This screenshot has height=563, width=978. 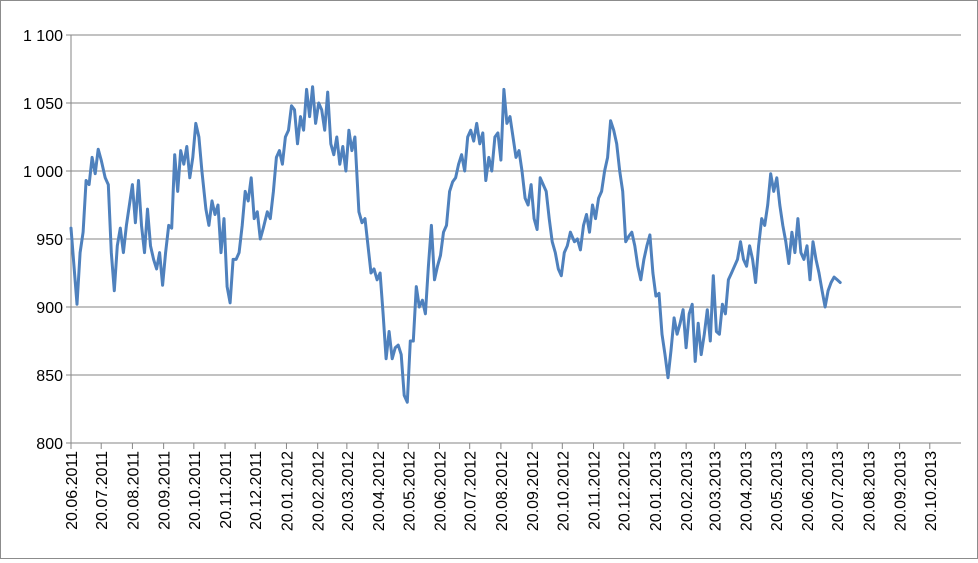 What do you see at coordinates (777, 491) in the screenshot?
I see `x-tick-label: 20.05.2013` at bounding box center [777, 491].